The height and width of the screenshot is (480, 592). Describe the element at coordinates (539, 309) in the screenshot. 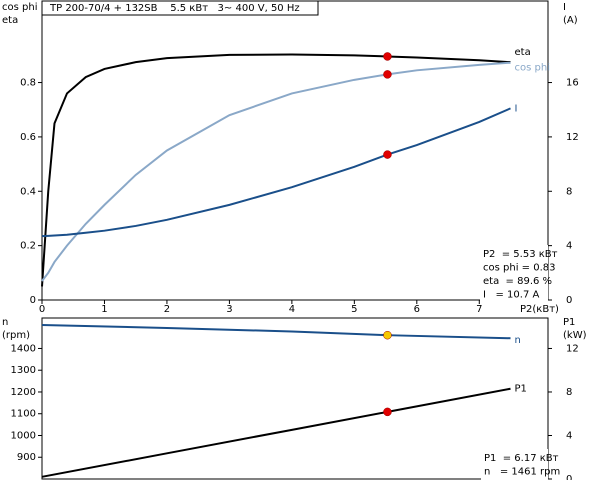

I see `x-label: P2(кВт)` at that location.